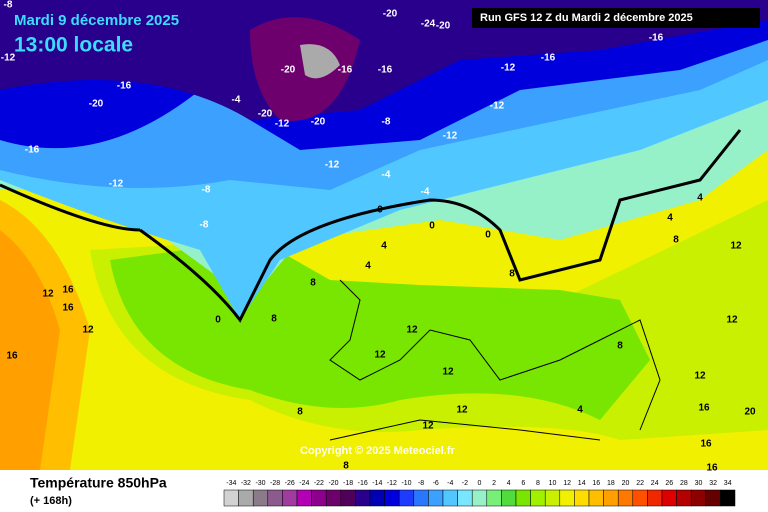 This screenshot has width=768, height=512. I want to click on scale-label: -12, so click(392, 483).